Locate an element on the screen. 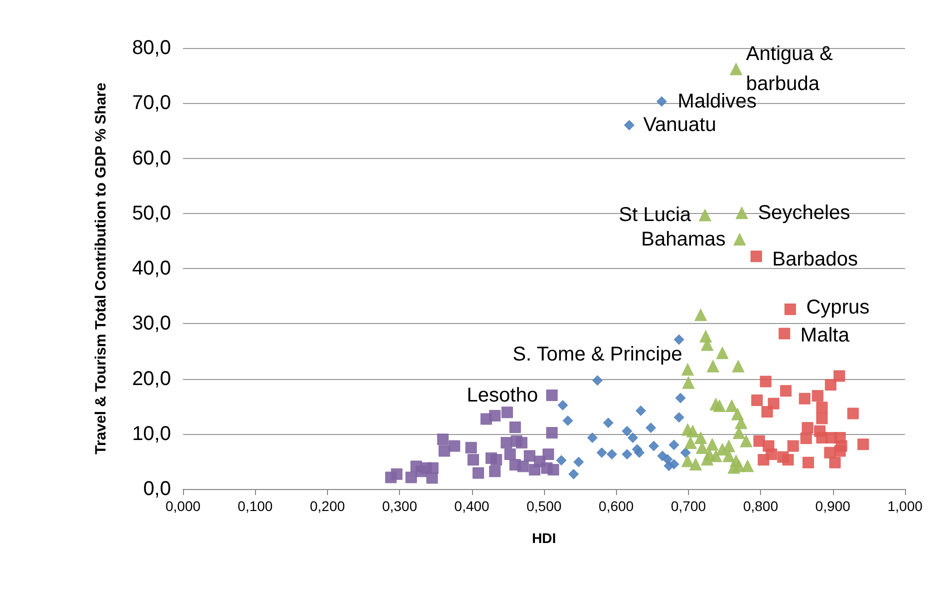  x-tick-label: 0,200 is located at coordinates (328, 506).